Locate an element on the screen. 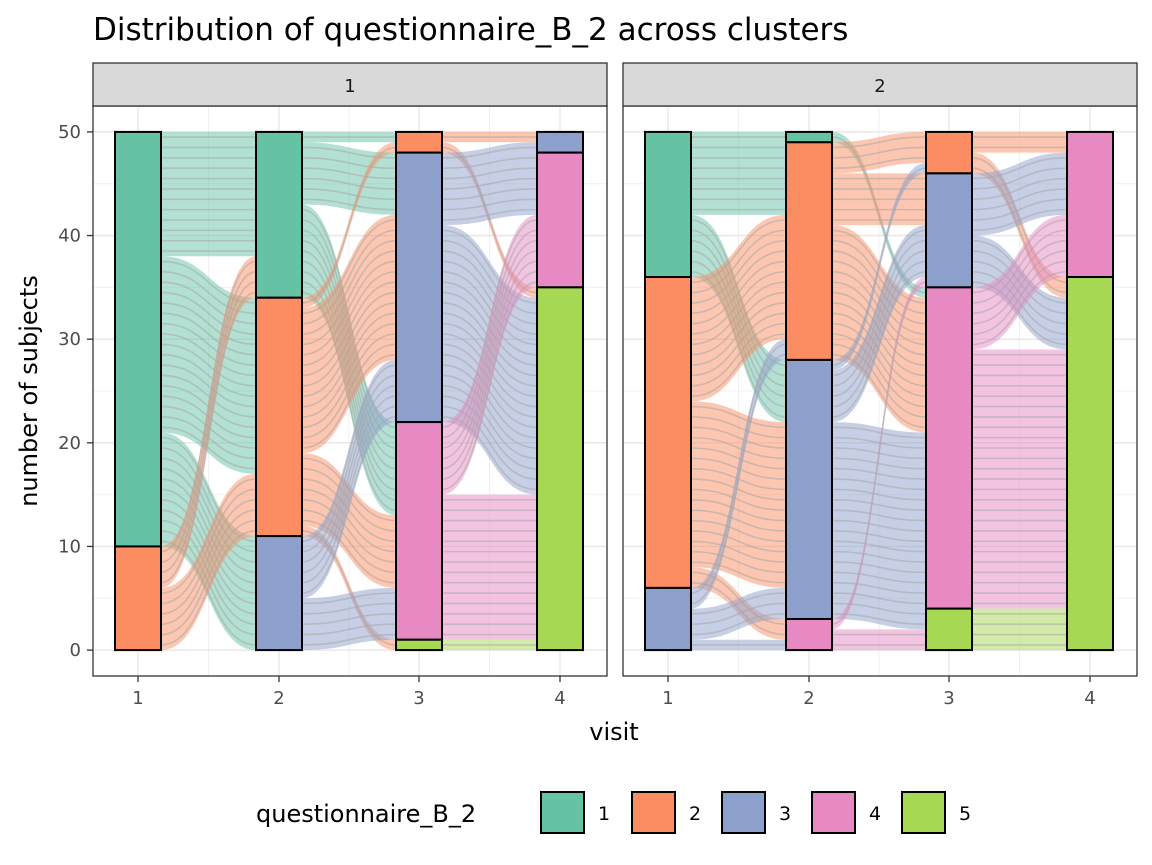  x-tick-label: 3 is located at coordinates (418, 698).